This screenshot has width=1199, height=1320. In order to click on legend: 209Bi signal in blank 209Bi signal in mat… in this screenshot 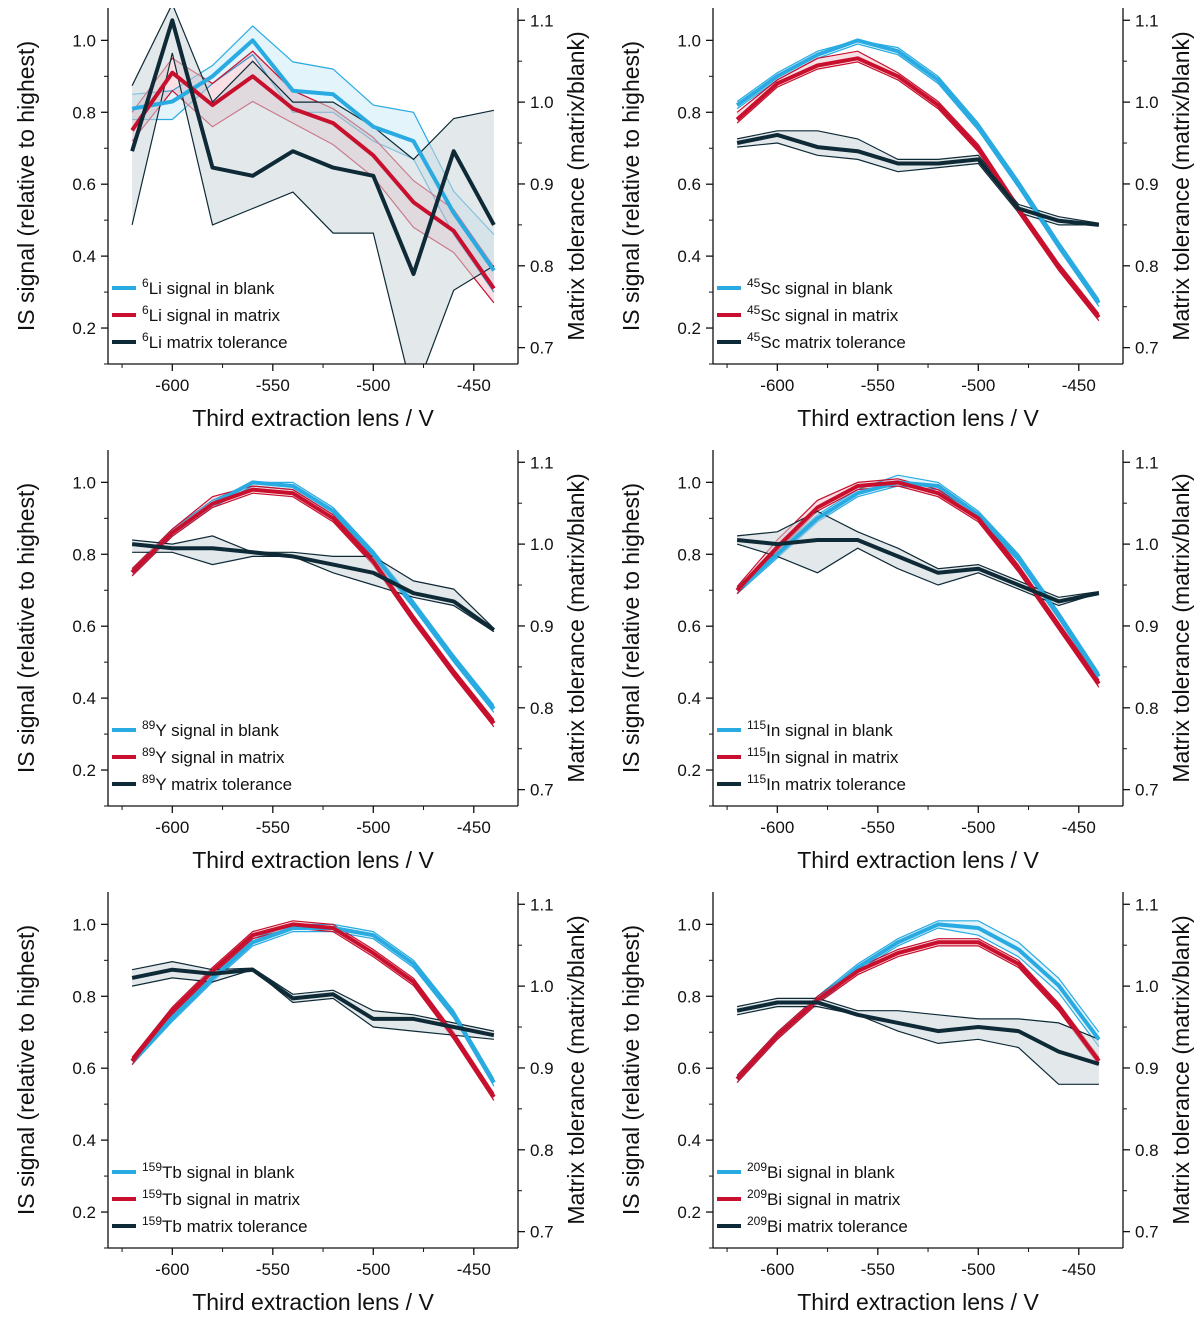, I will do `click(812, 1198)`.